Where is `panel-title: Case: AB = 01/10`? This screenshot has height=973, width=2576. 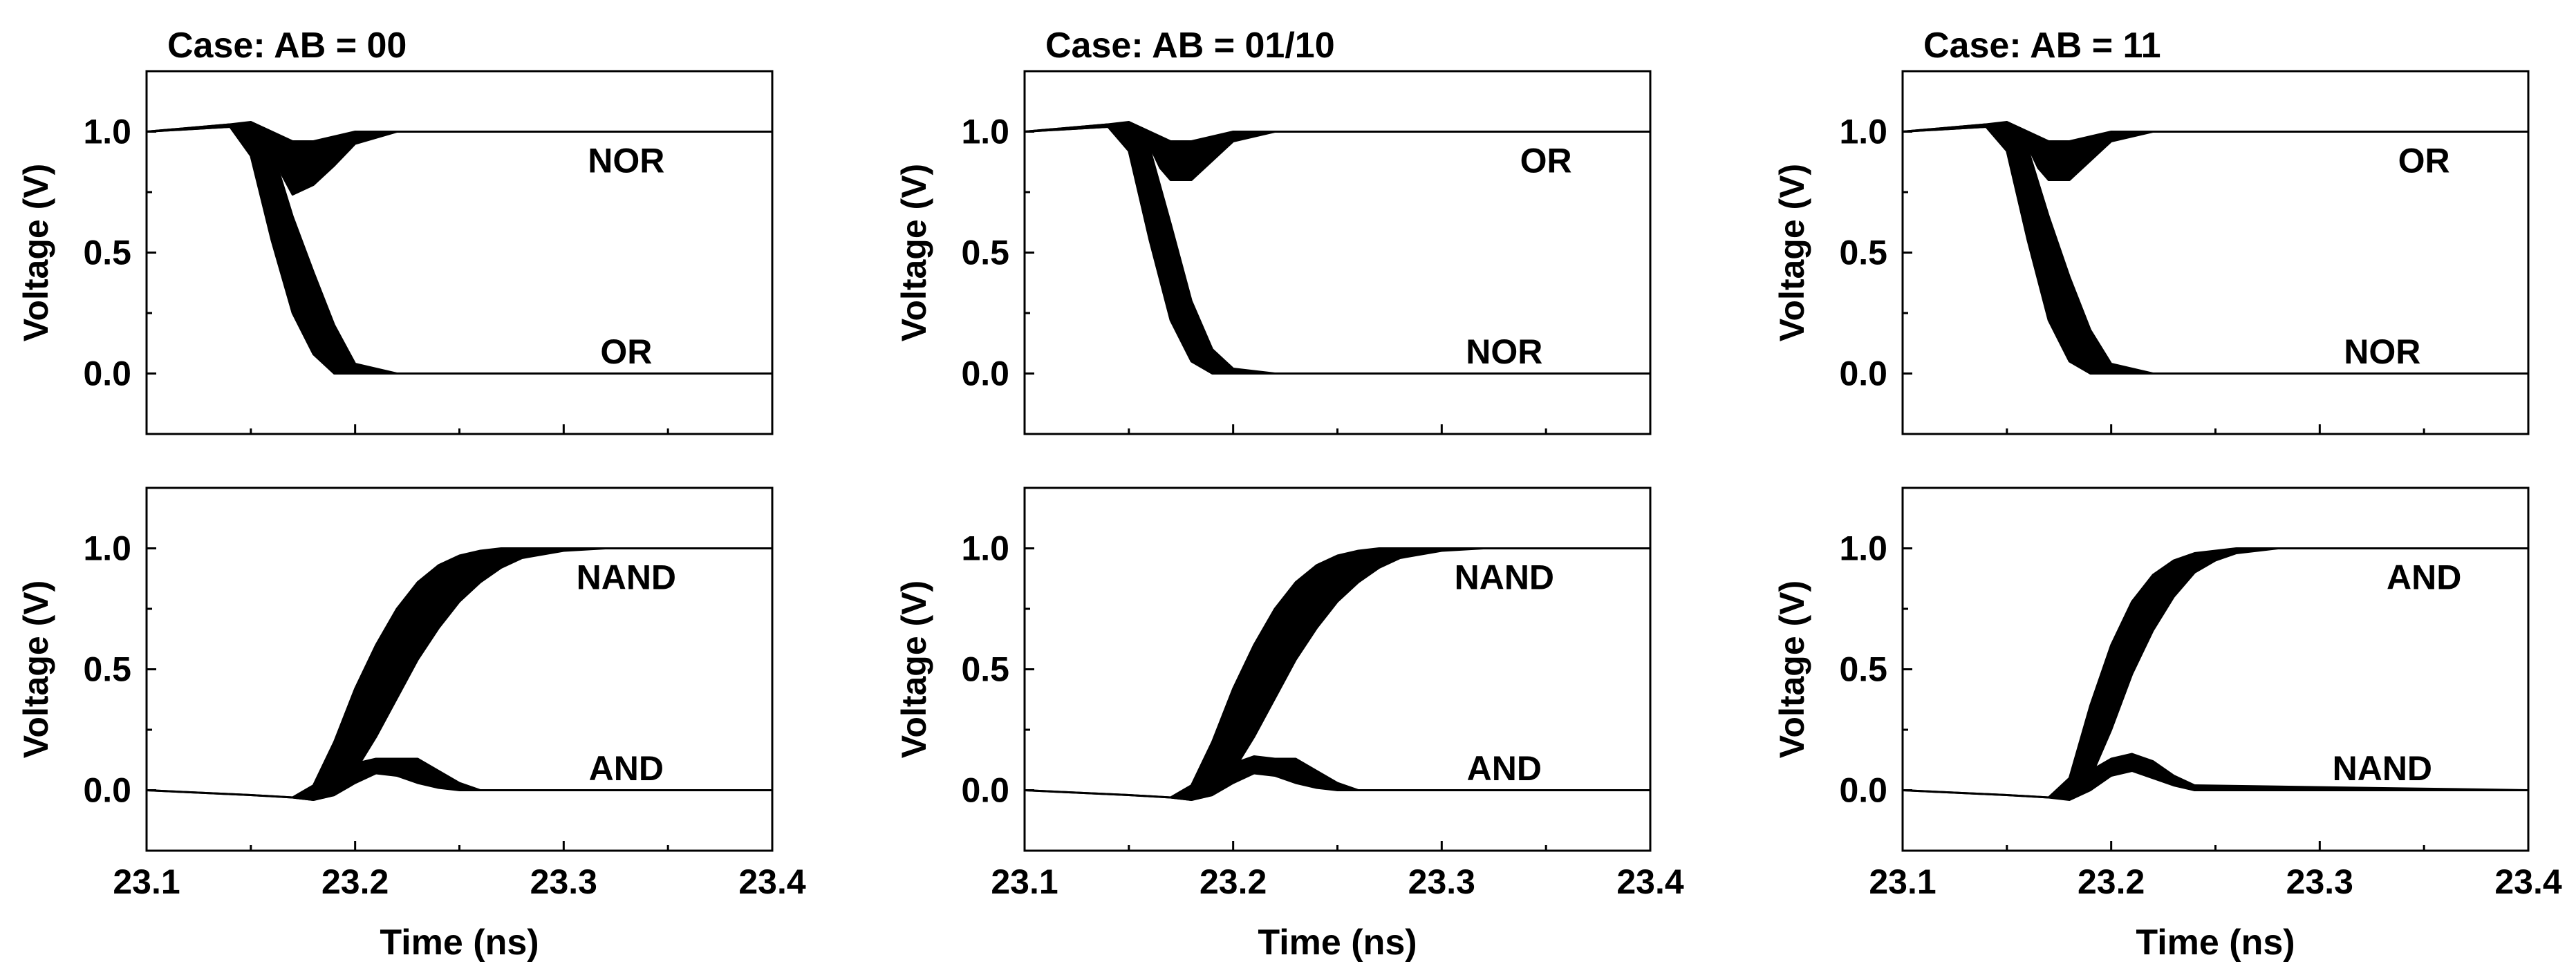 panel-title: Case: AB = 01/10 is located at coordinates (1190, 46).